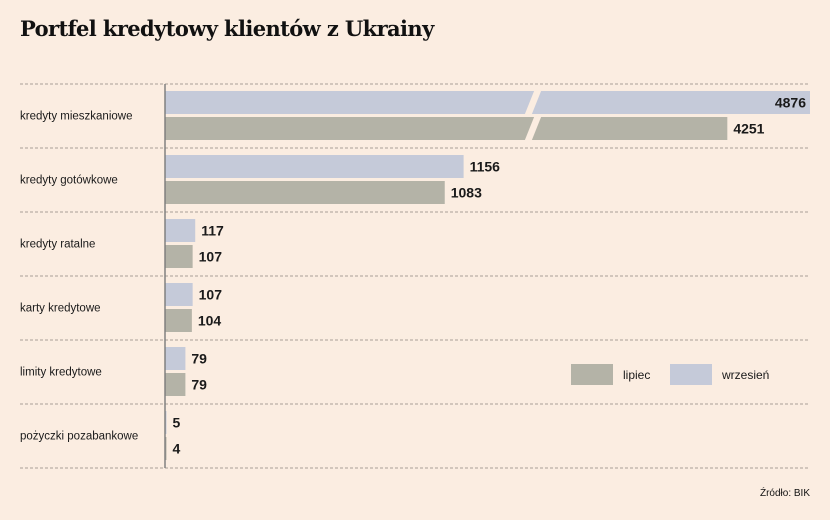  I want to click on value-label: 1156, so click(485, 167).